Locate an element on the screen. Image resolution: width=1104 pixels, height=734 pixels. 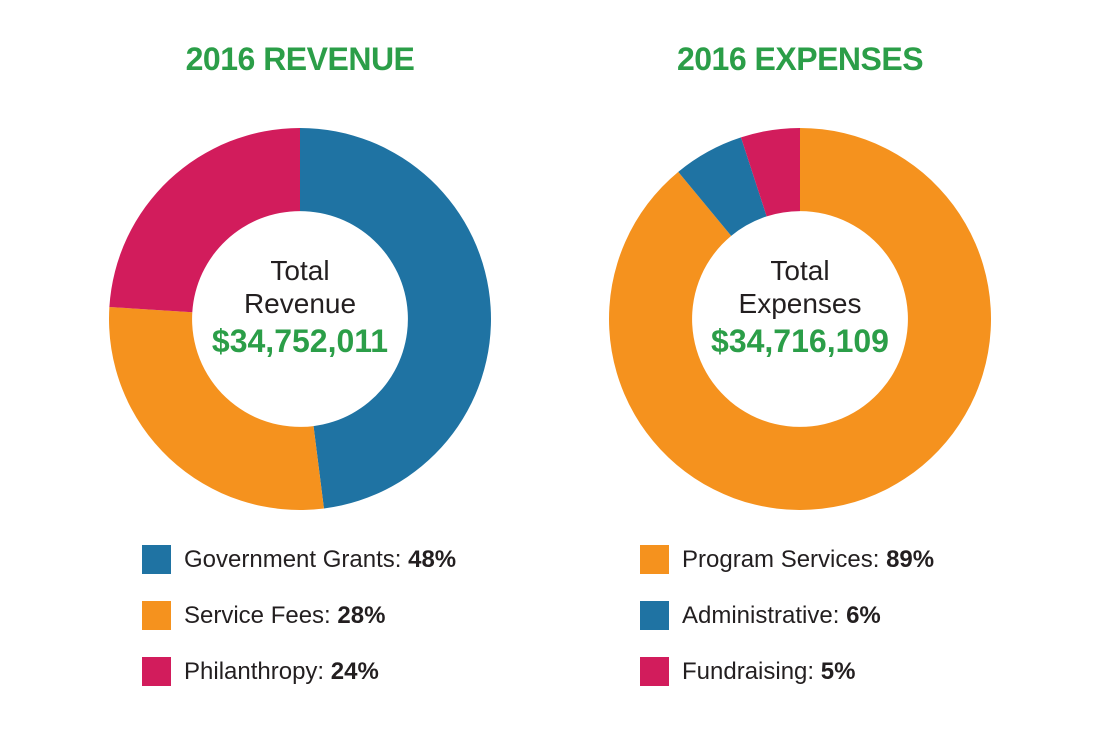
legend-item-government-grants: Government Grants: 48% is located at coordinates (299, 559).